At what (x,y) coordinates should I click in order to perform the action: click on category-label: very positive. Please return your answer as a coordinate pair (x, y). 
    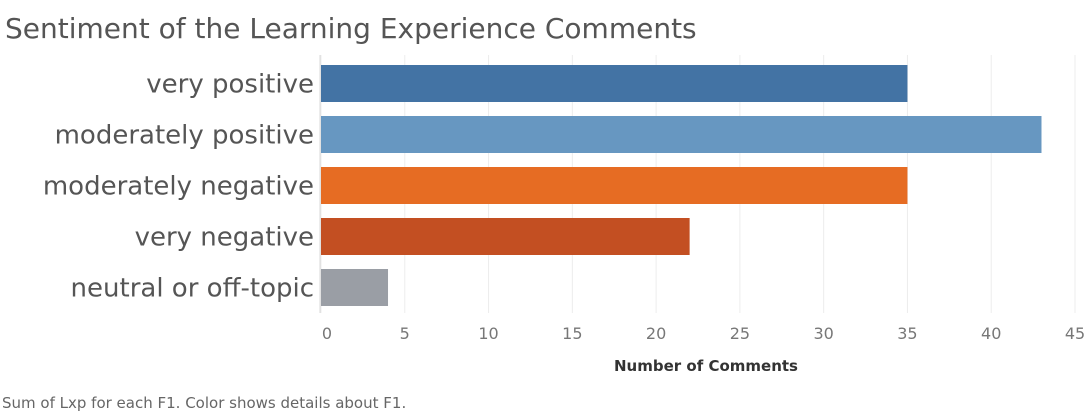
    Looking at the image, I should click on (230, 85).